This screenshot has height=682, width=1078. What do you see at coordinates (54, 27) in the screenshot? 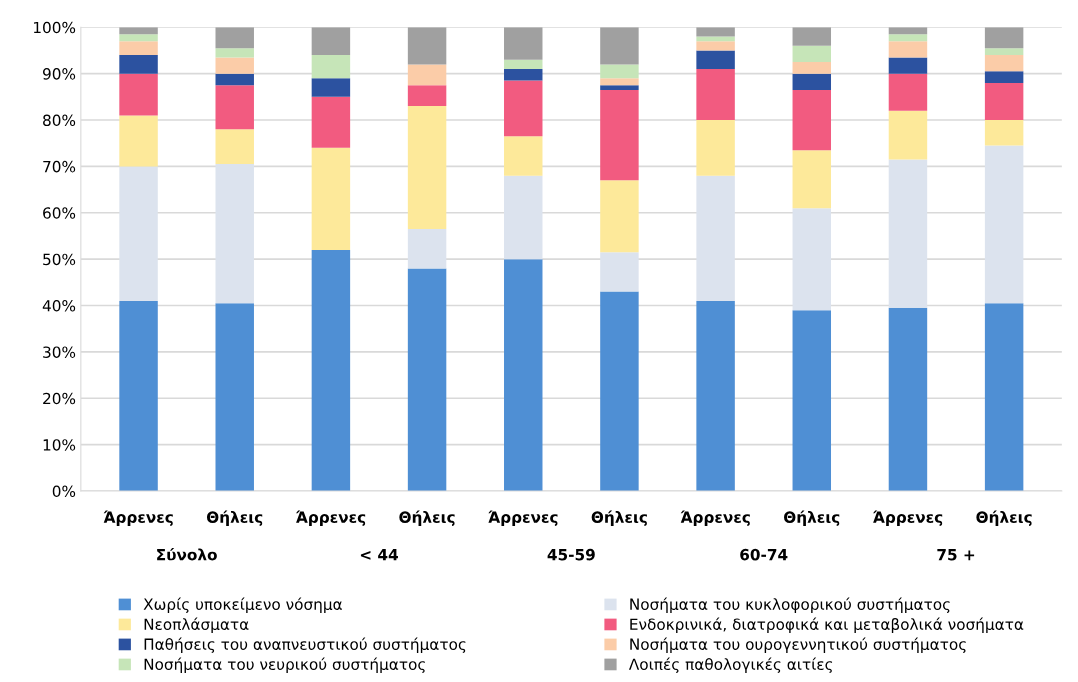
I see `y-tick-label: 100%` at bounding box center [54, 27].